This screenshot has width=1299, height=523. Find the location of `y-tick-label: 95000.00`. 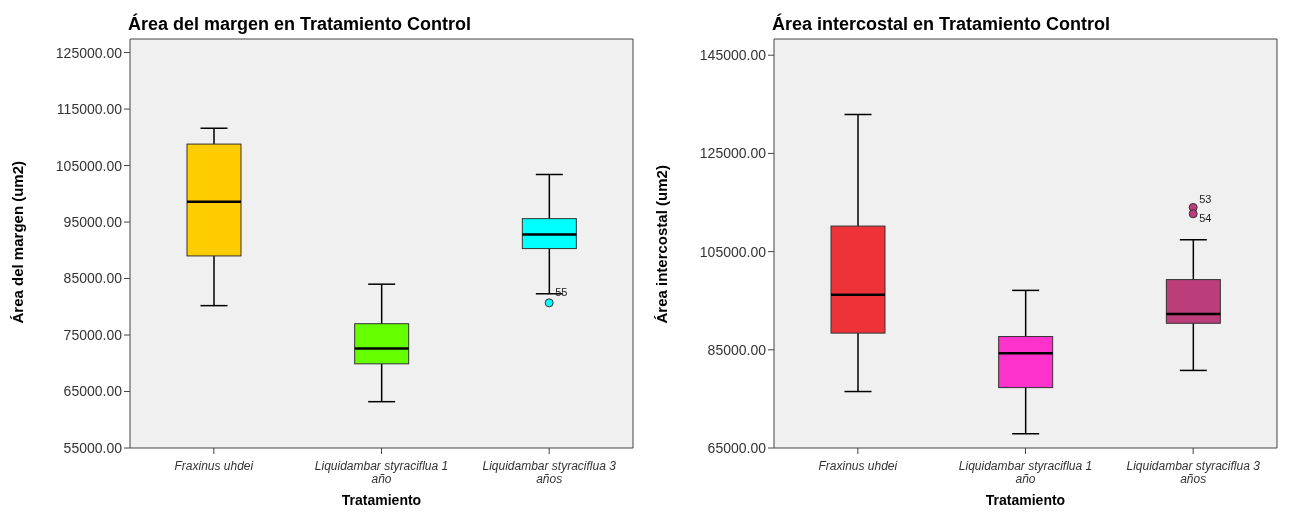

y-tick-label: 95000.00 is located at coordinates (93, 222).